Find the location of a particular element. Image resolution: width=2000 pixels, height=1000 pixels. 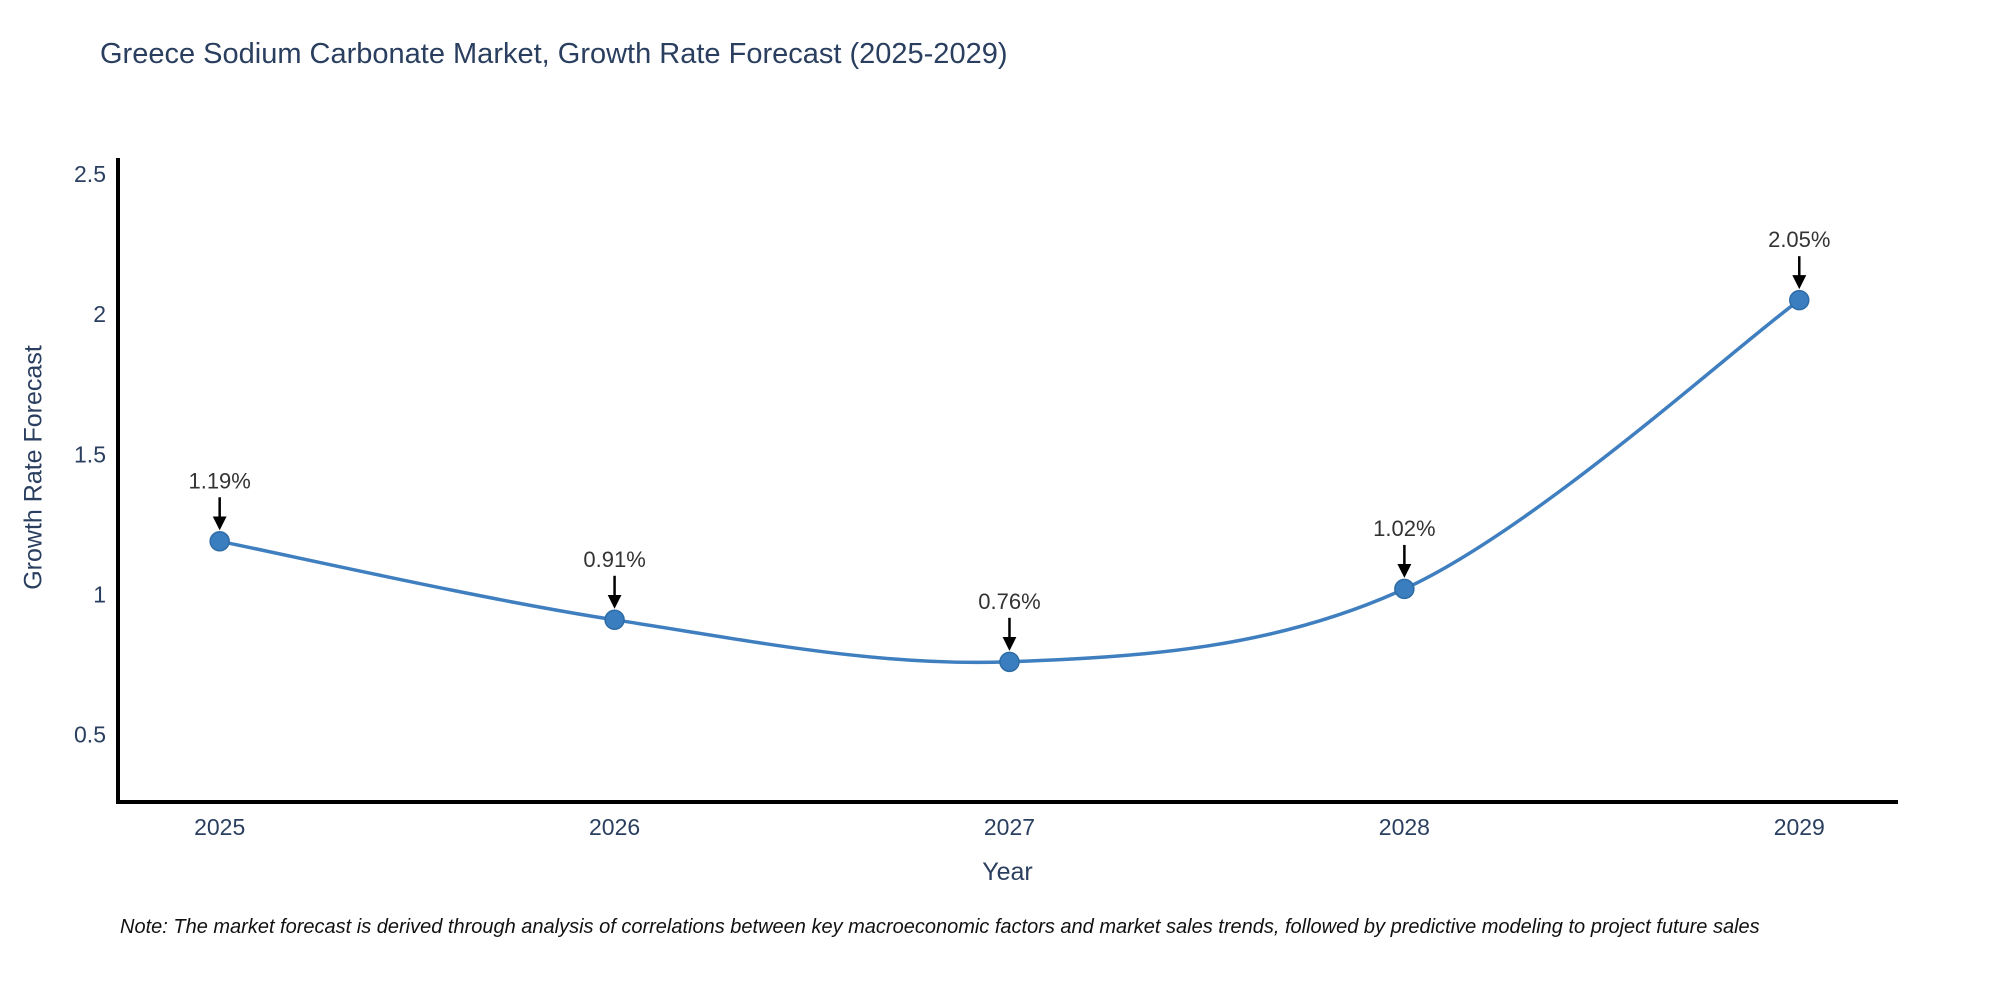

x-axis-title: Year is located at coordinates (1007, 872).